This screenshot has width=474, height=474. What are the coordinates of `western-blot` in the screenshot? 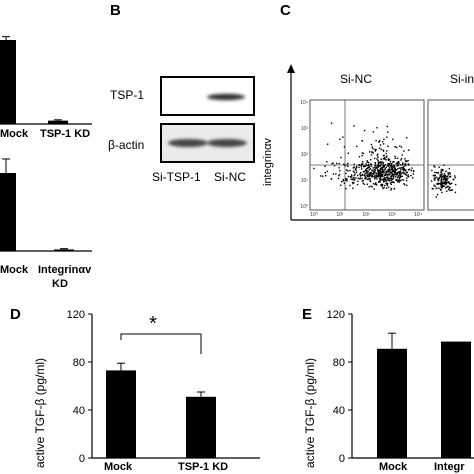 It's located at (207, 119).